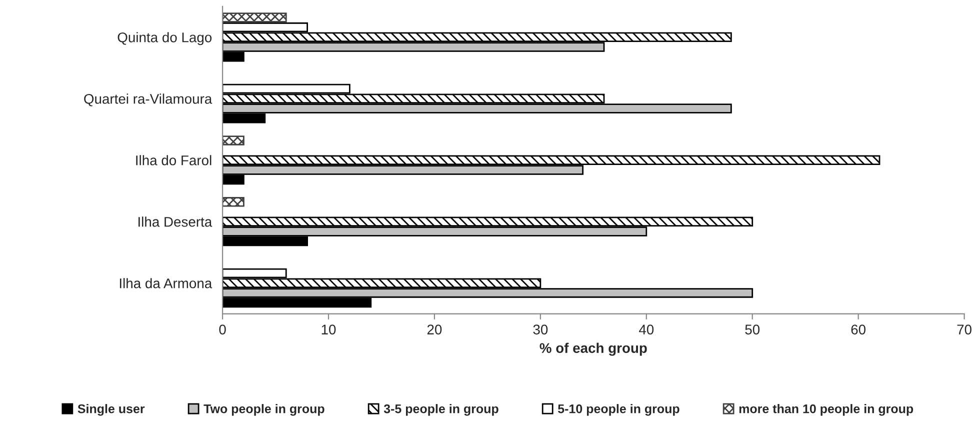  I want to click on y-tick-label: Ilha Deserta, so click(175, 221).